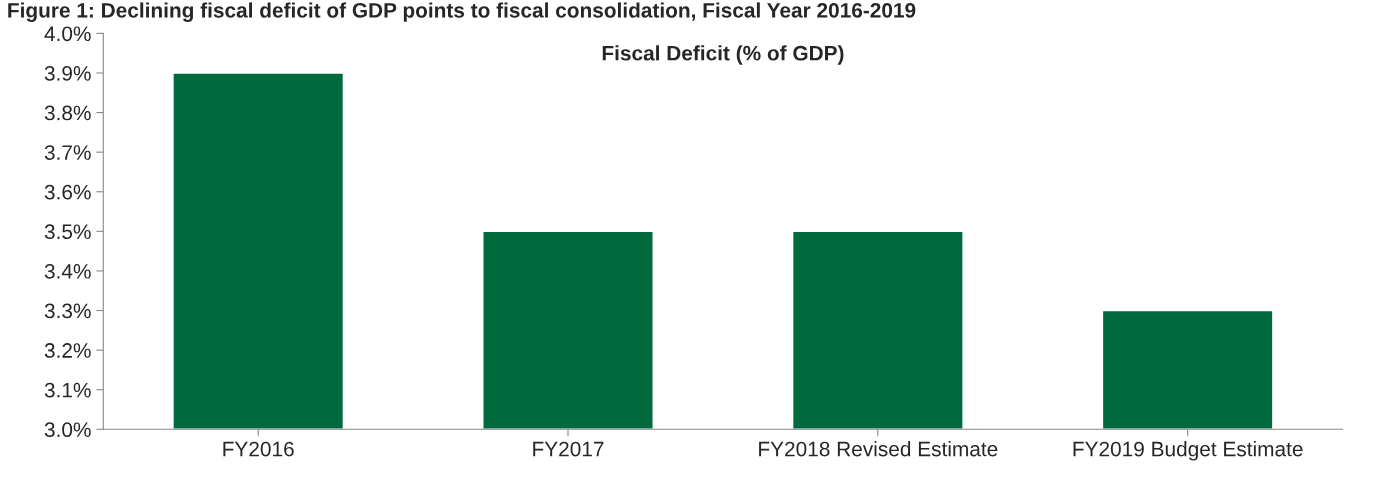  What do you see at coordinates (67, 152) in the screenshot?
I see `y-tick-label: 3.7%` at bounding box center [67, 152].